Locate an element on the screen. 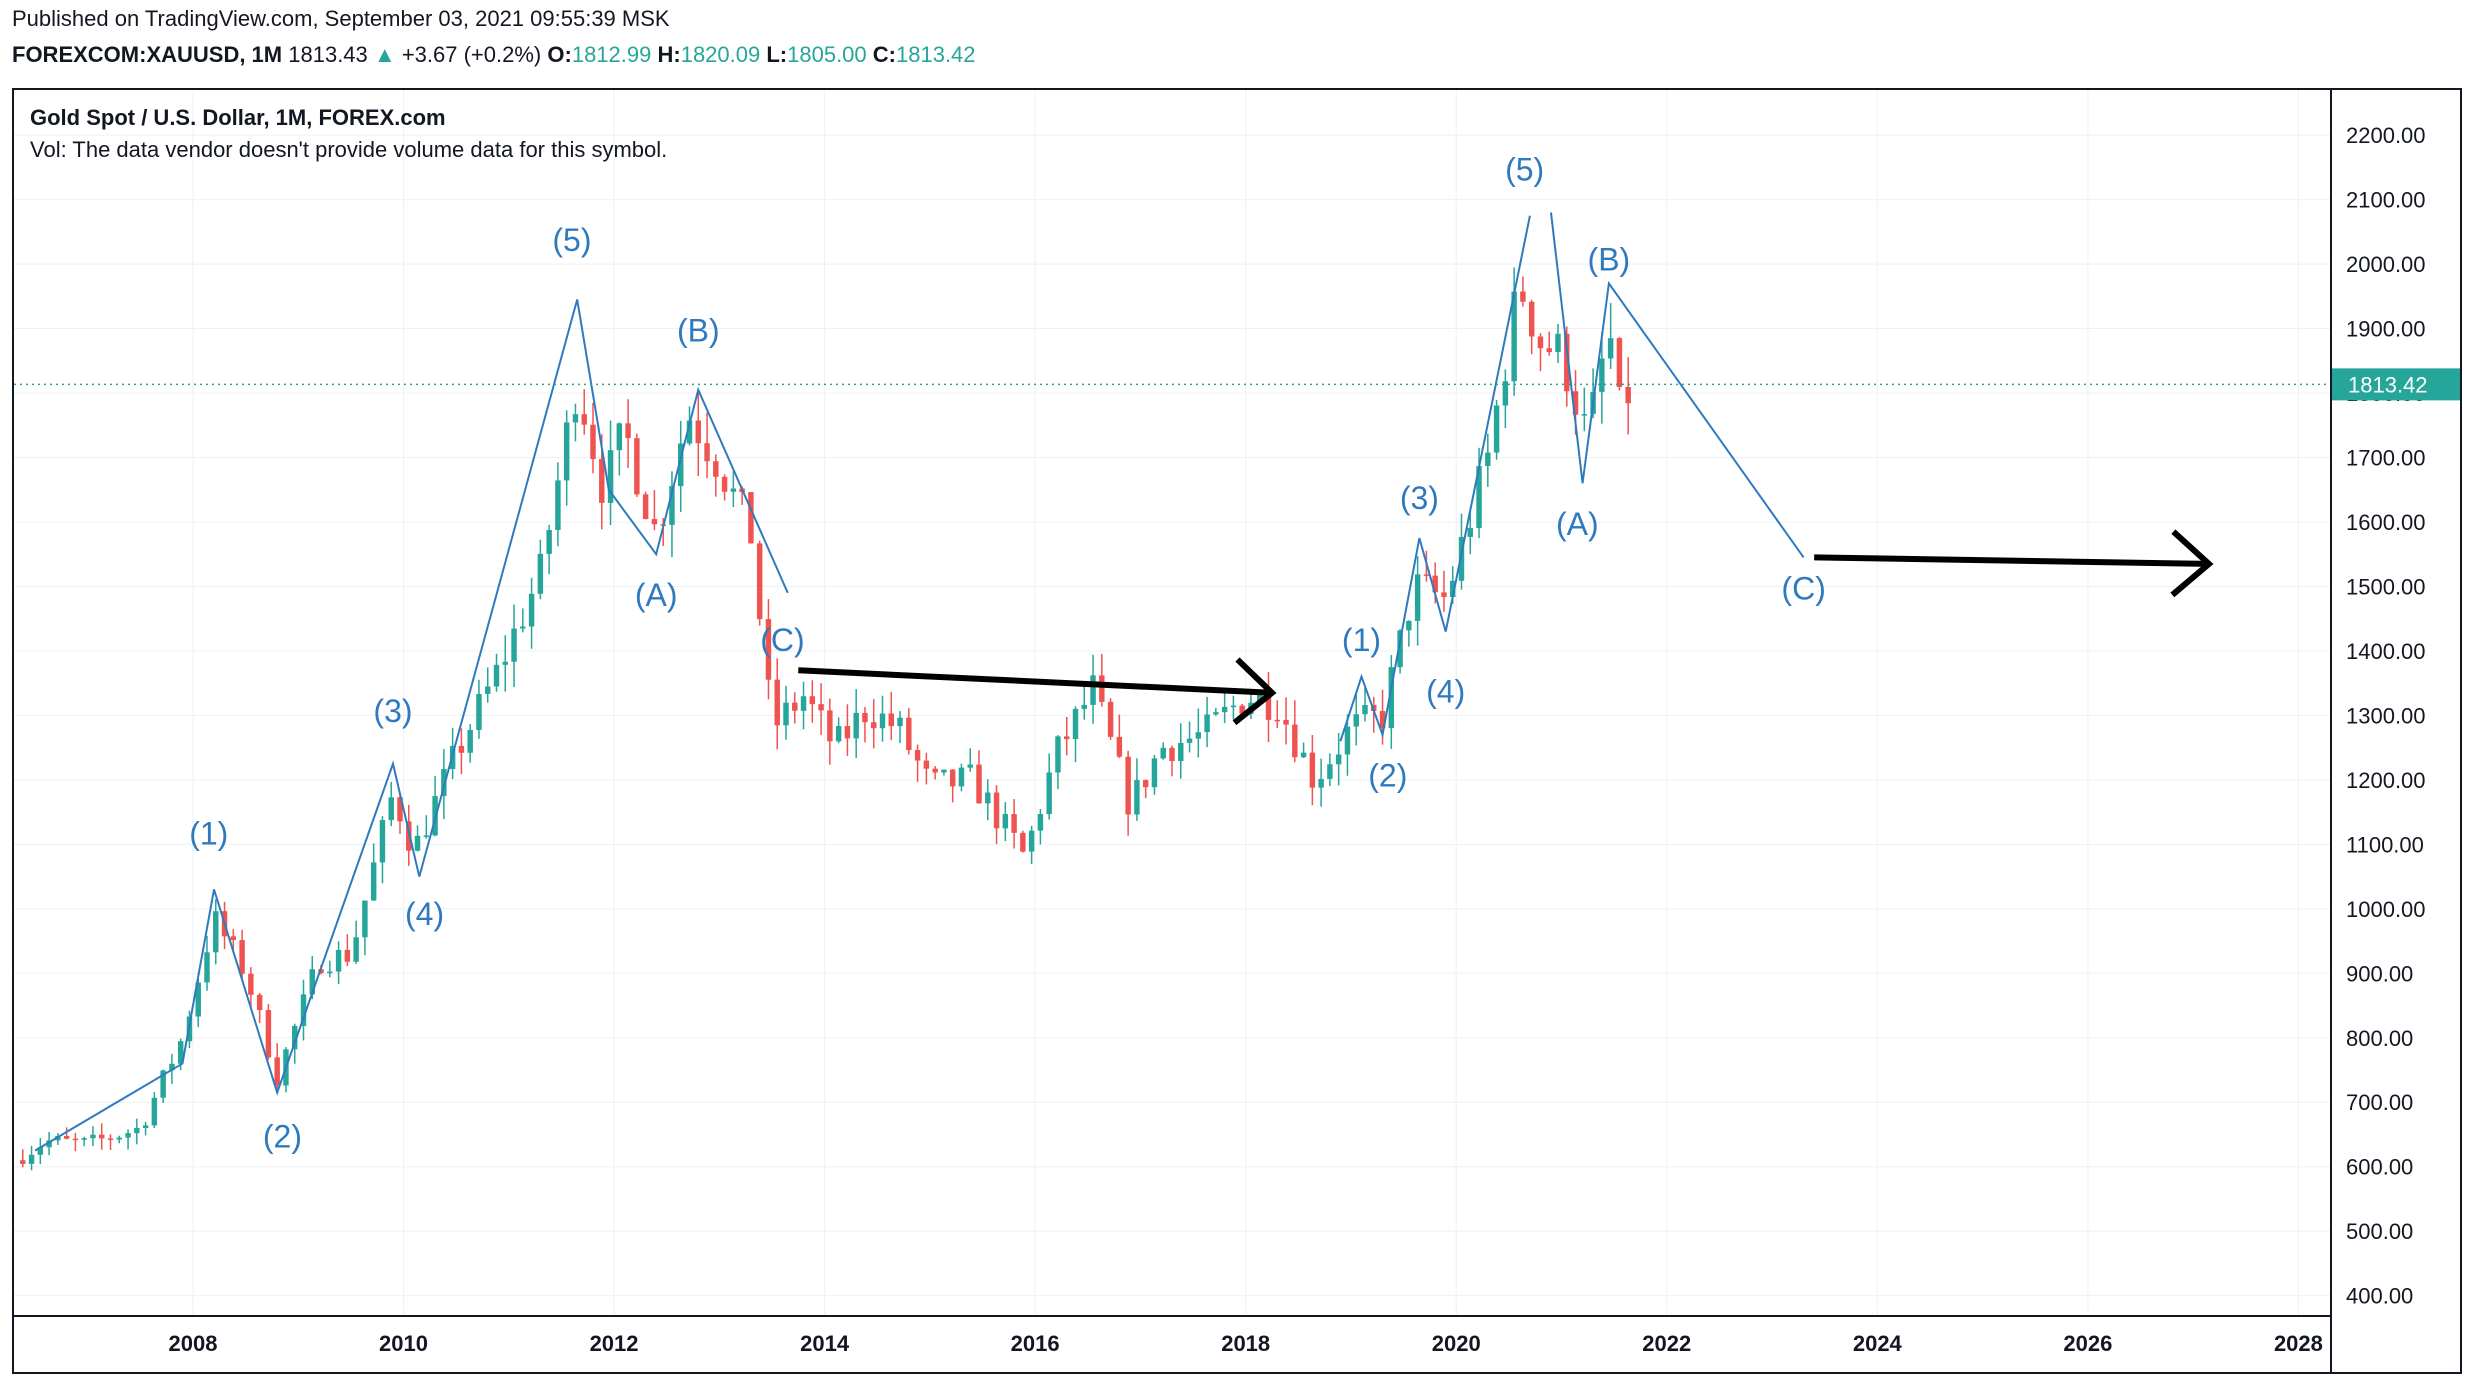  y-tick-label: 1500.00 is located at coordinates (2386, 586).